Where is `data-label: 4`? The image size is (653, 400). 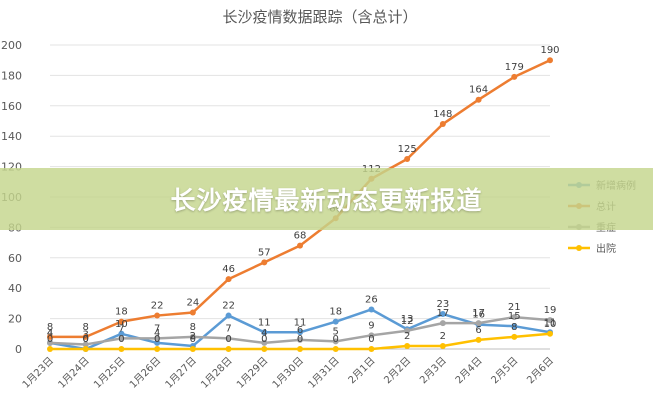 data-label: 4 is located at coordinates (50, 333).